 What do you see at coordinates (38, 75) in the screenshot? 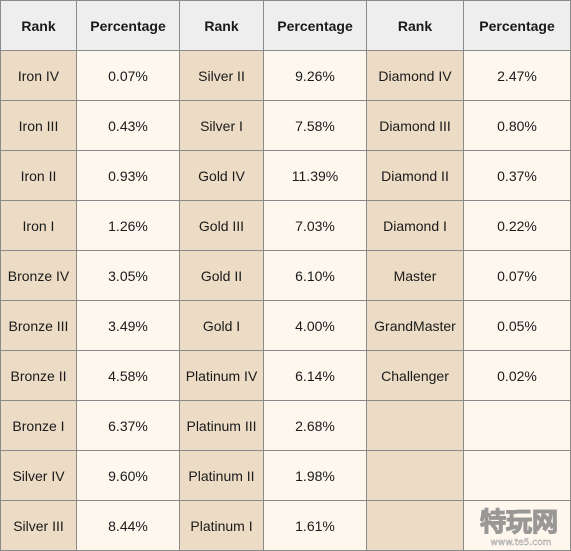
I see `rank-cell: Iron IV` at bounding box center [38, 75].